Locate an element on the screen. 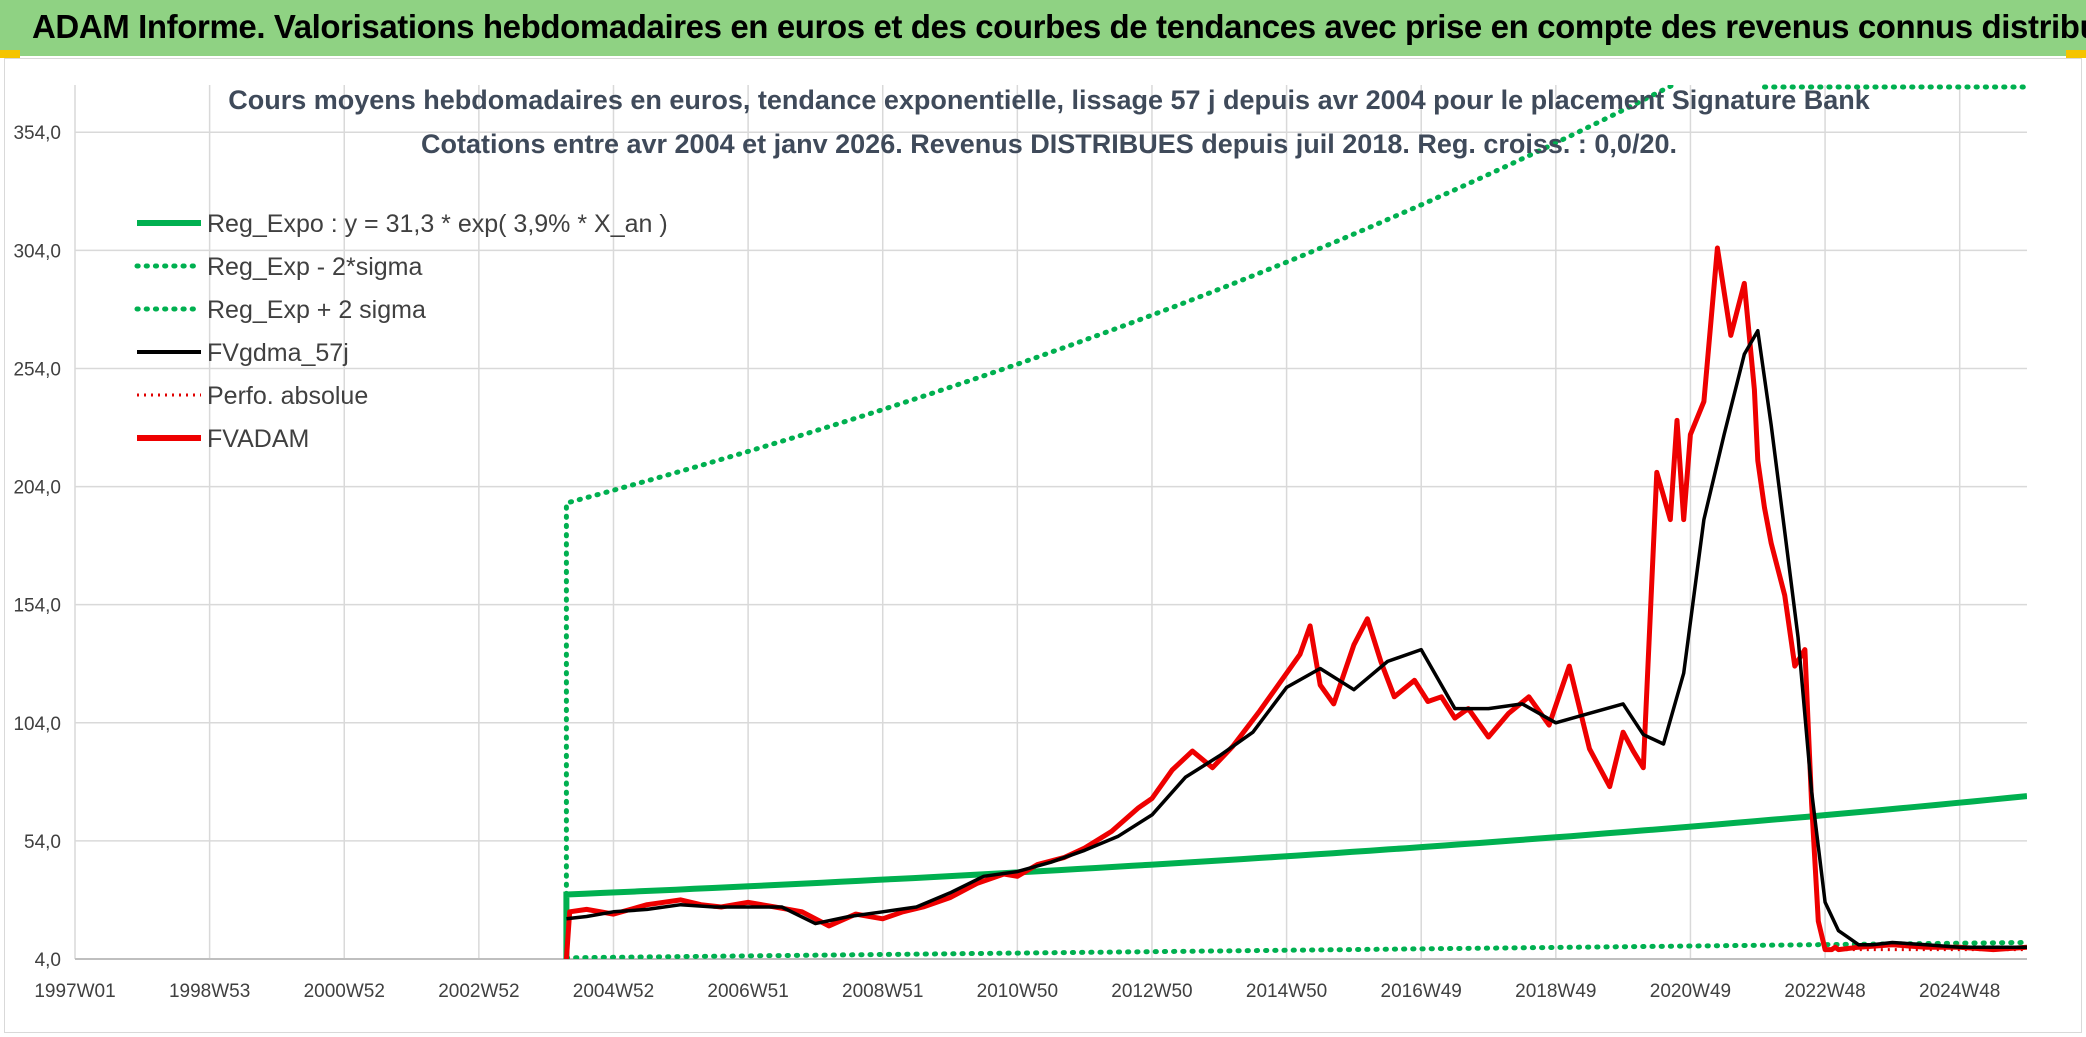 The width and height of the screenshot is (2086, 1037). x-tick-label: 2016W49 is located at coordinates (1421, 991).